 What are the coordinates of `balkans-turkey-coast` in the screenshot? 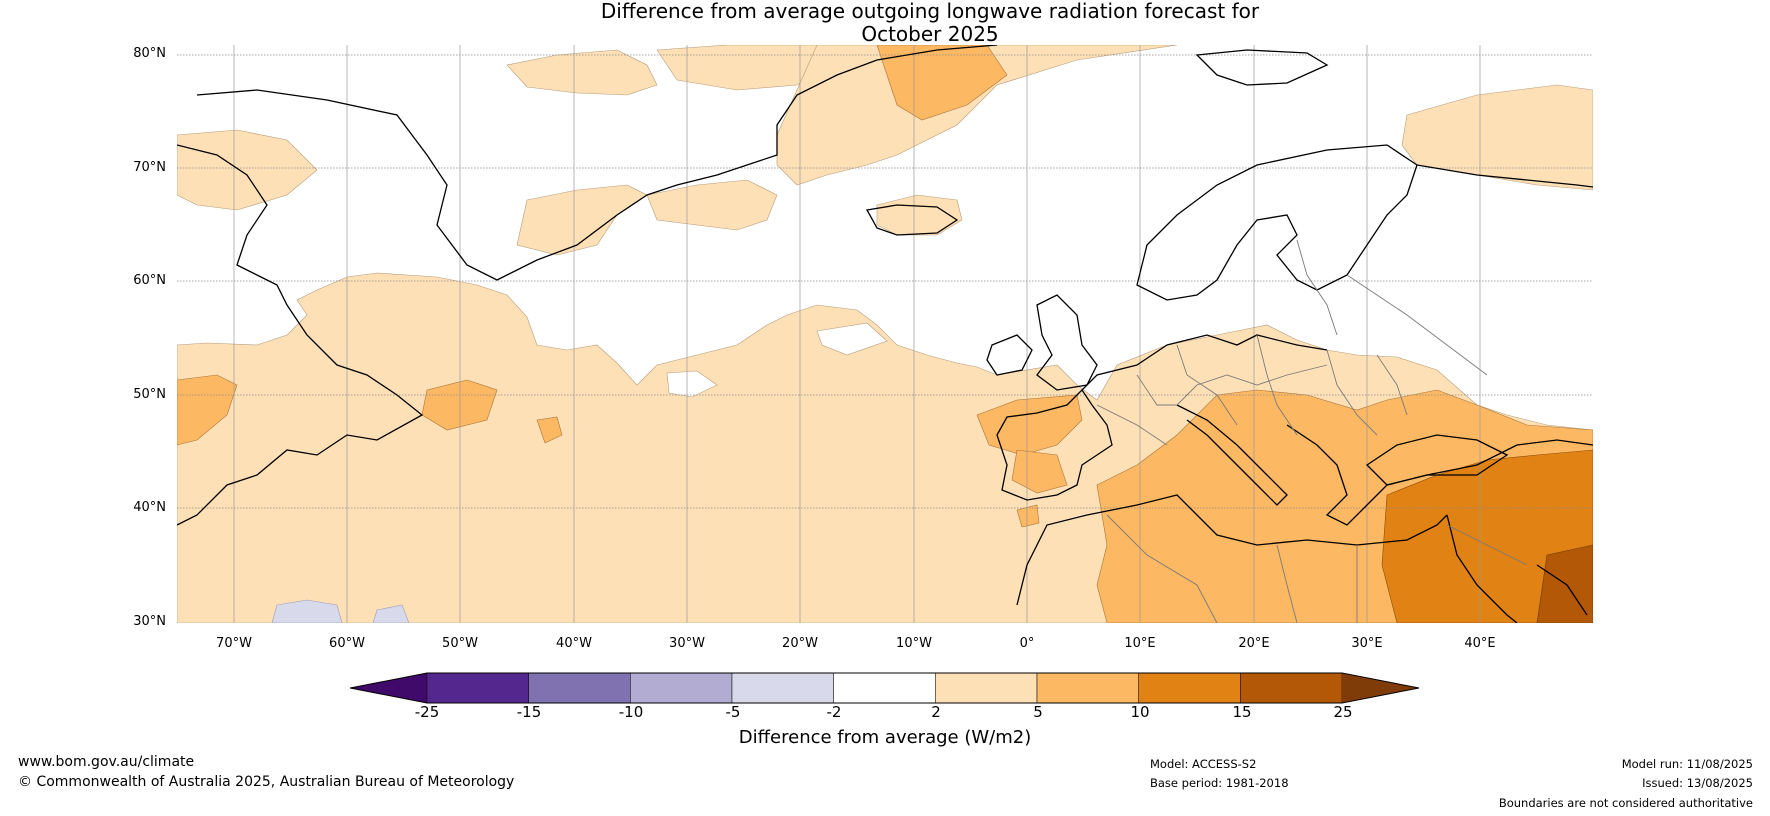 It's located at (1439, 475).